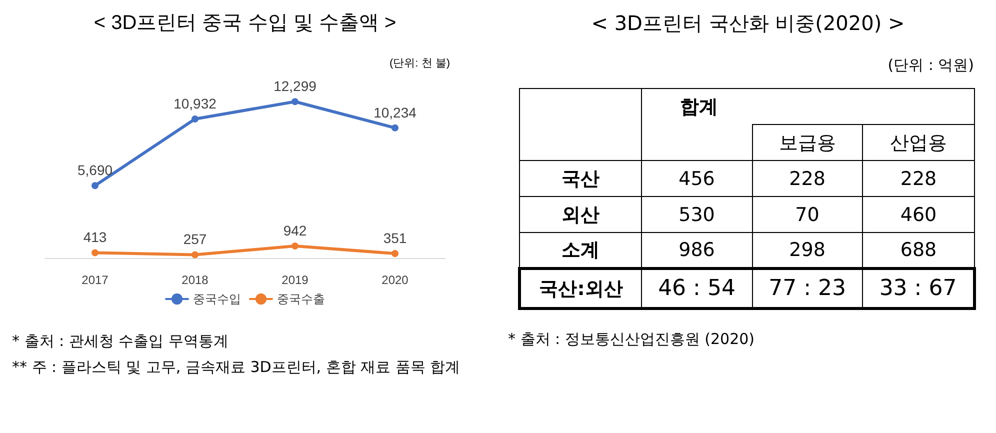 This screenshot has height=433, width=996. What do you see at coordinates (195, 104) in the screenshot?
I see `data-label: 10,932` at bounding box center [195, 104].